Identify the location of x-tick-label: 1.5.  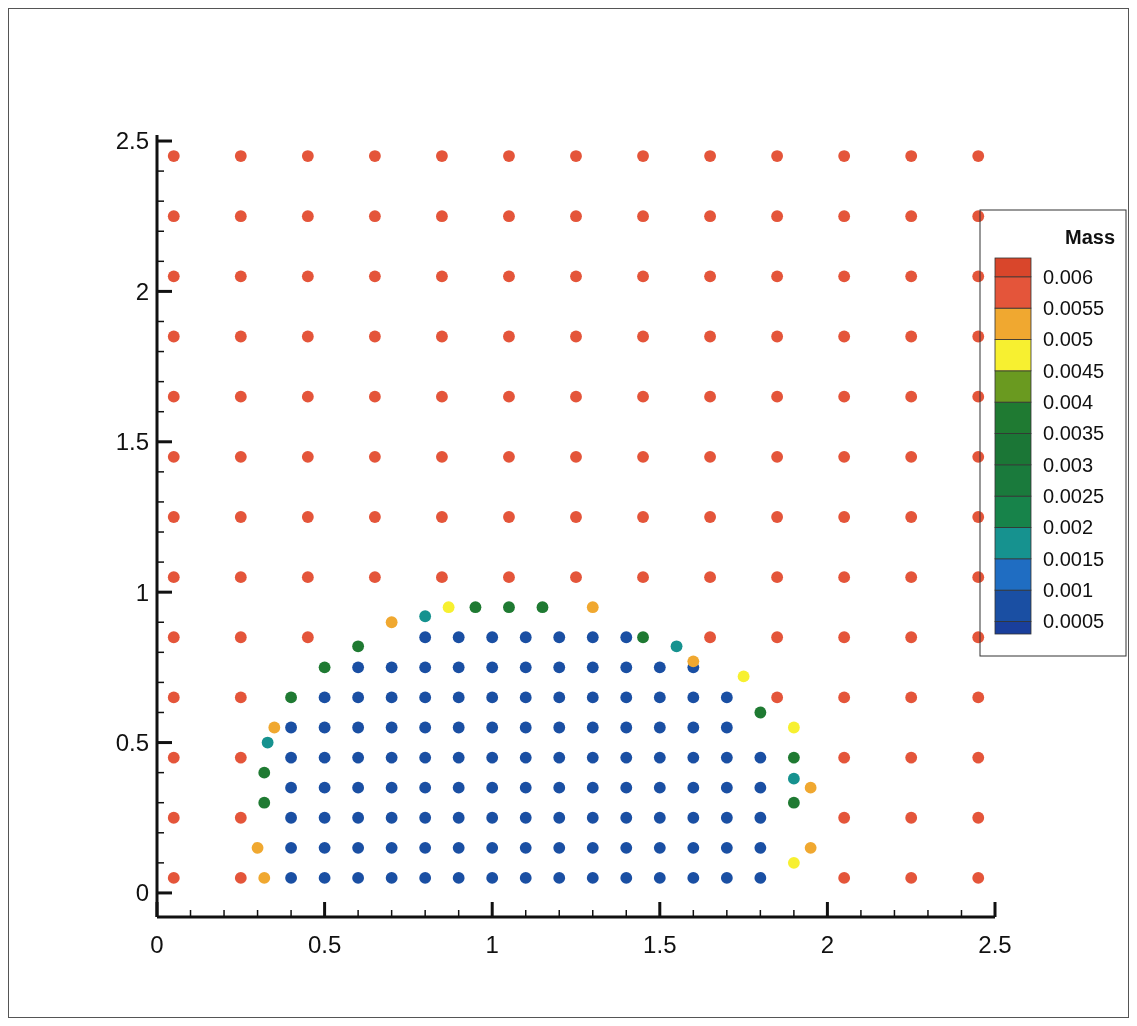
(660, 944).